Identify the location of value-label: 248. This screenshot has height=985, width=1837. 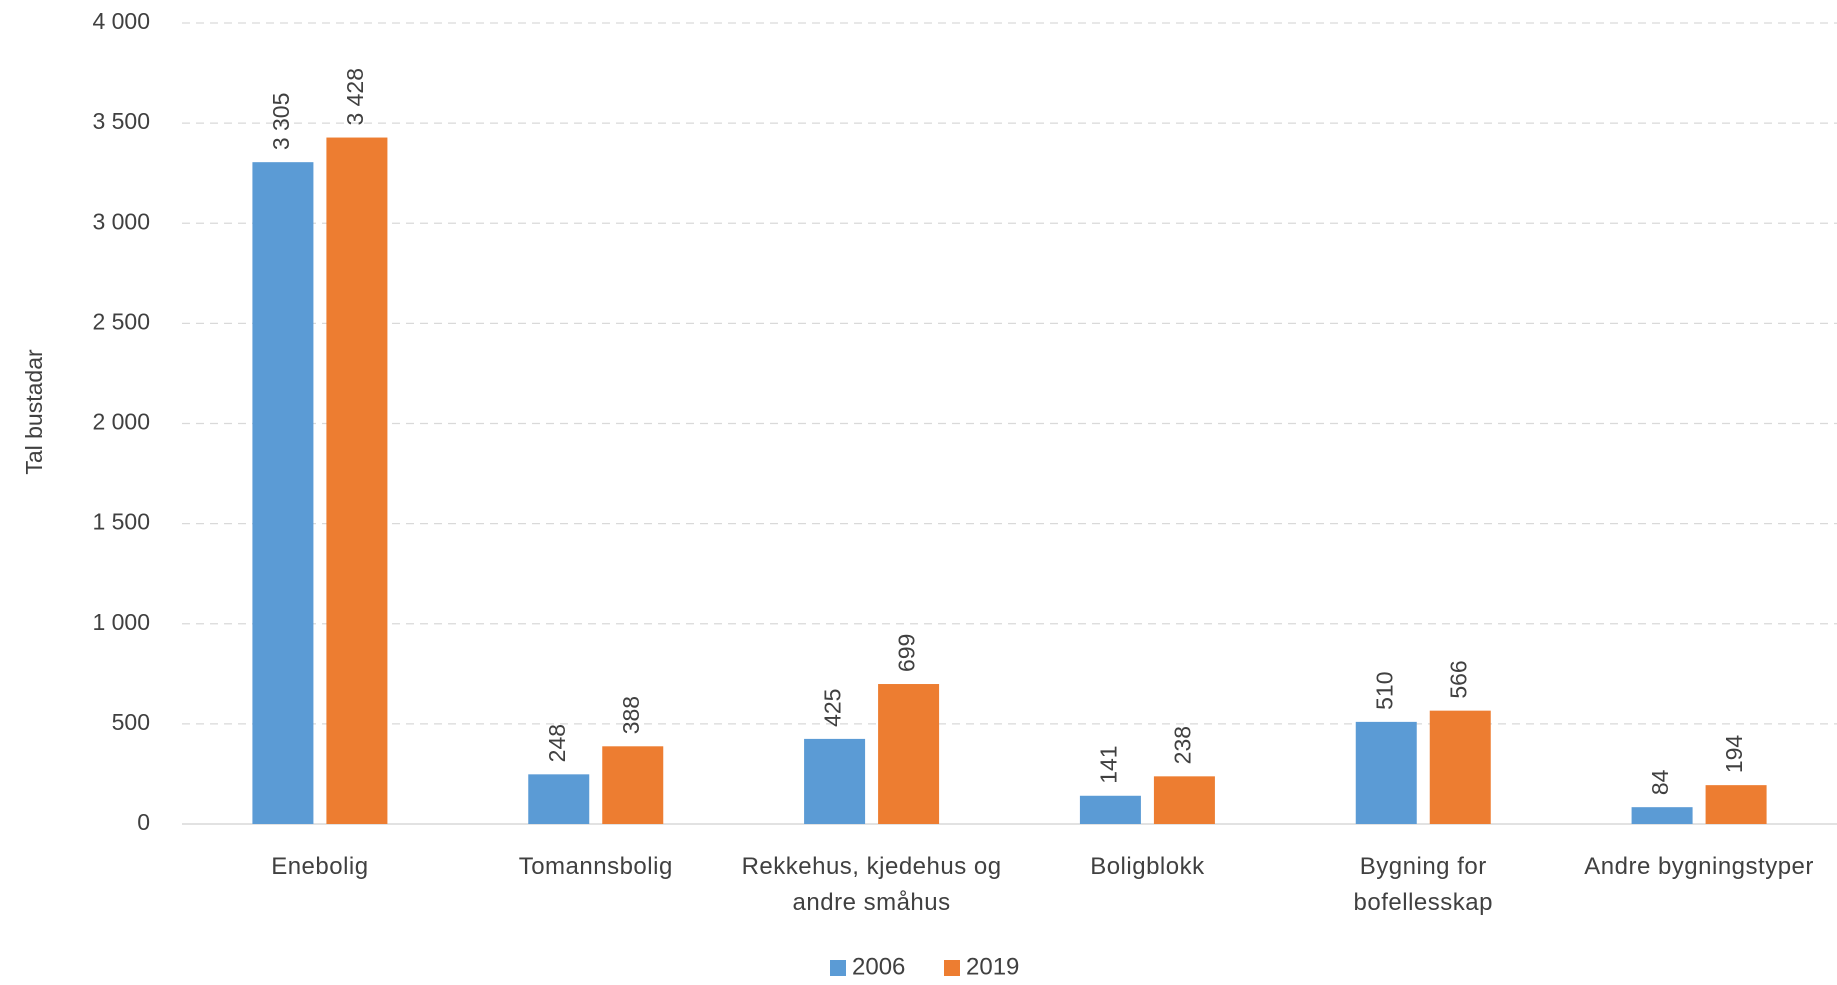
(557, 743).